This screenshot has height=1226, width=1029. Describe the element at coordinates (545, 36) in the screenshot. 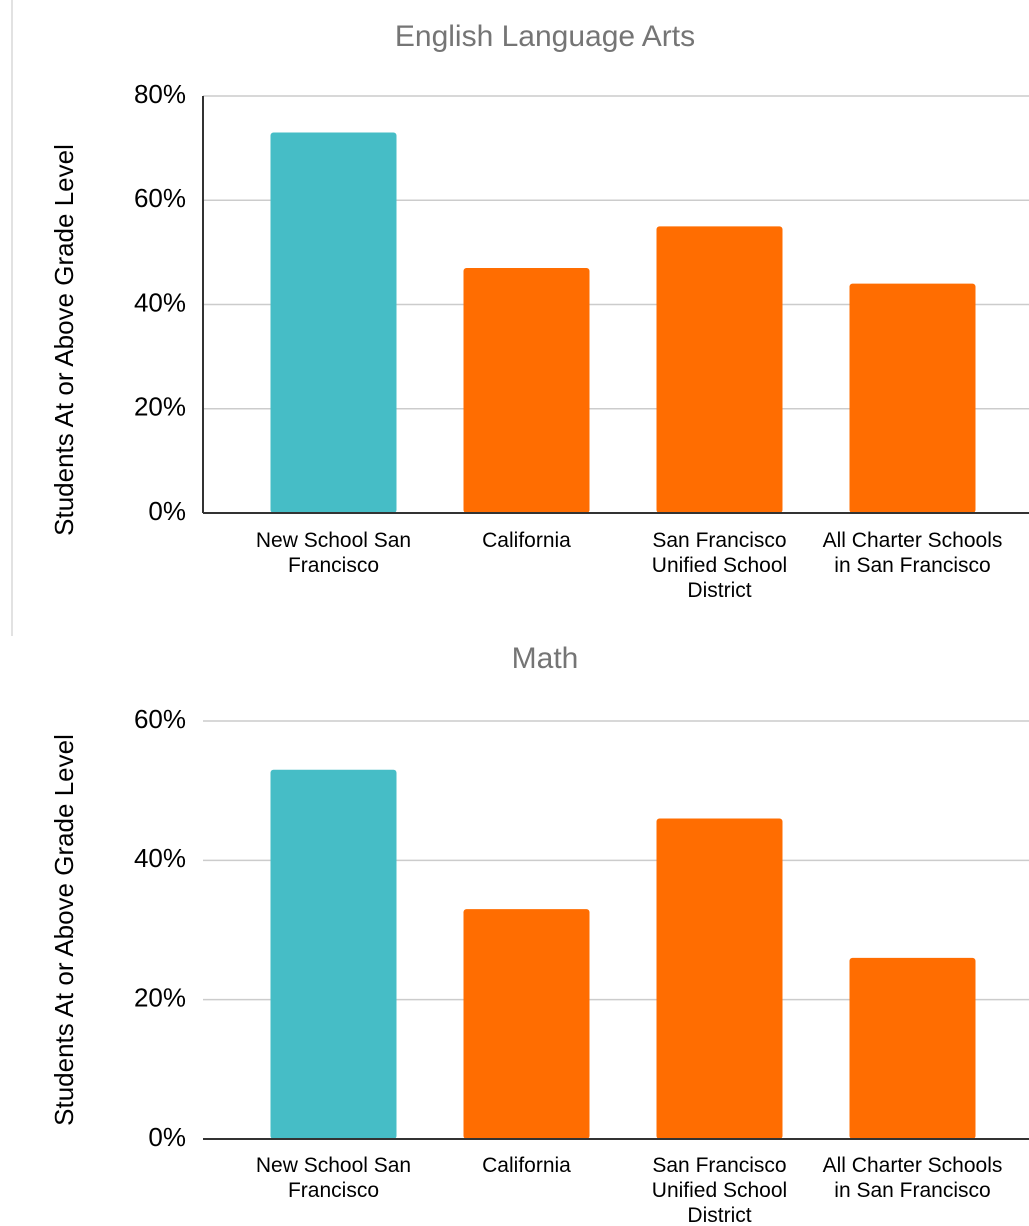

I see `chart-title: English Language Arts` at that location.